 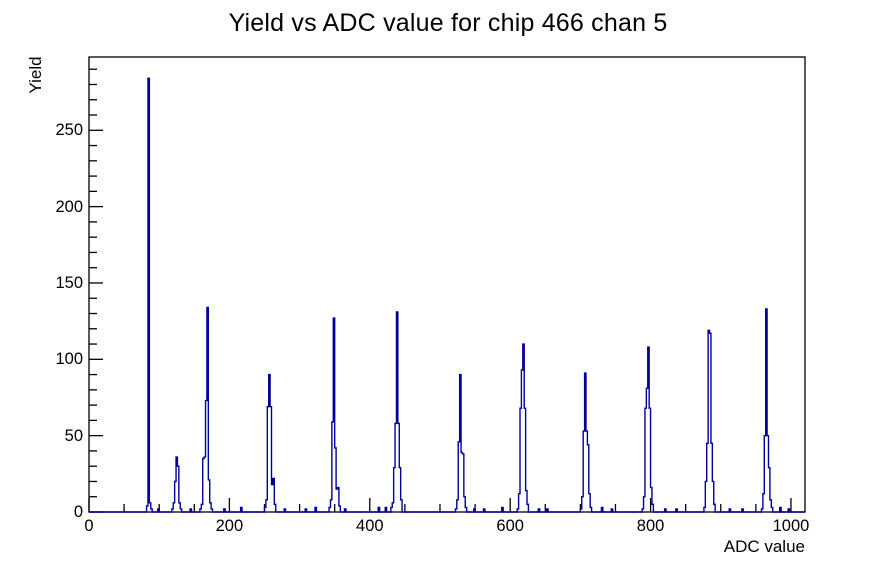 I want to click on y-tick-label: 150, so click(x=69, y=282).